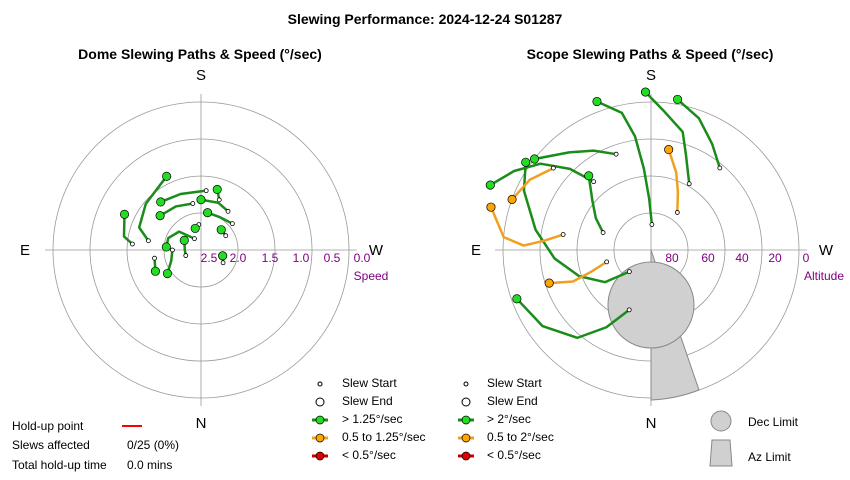 This screenshot has height=480, width=850. What do you see at coordinates (721, 453) in the screenshot?
I see `az-limit-swatch` at bounding box center [721, 453].